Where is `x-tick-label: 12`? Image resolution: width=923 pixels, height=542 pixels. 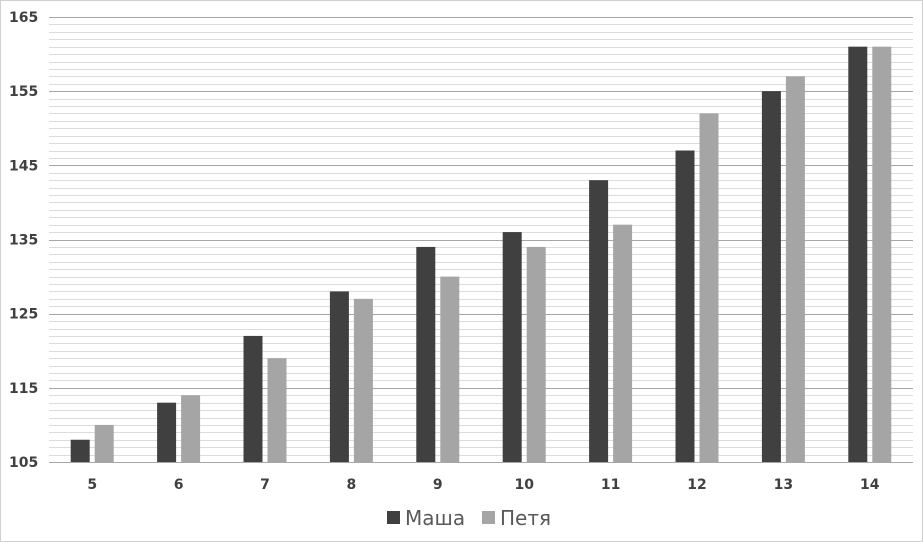 x-tick-label: 12 is located at coordinates (696, 485).